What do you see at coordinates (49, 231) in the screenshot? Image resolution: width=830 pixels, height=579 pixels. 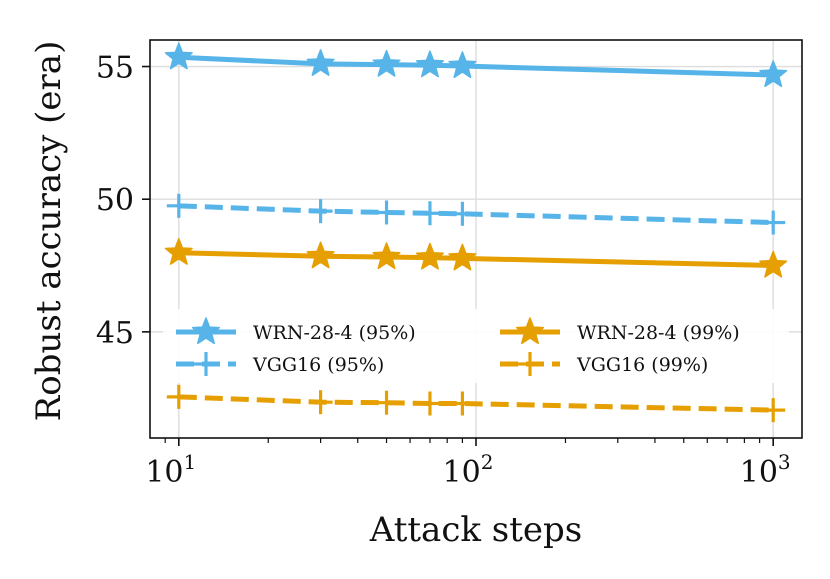 I see `y-axis-label: Robust accuracy (era)` at bounding box center [49, 231].